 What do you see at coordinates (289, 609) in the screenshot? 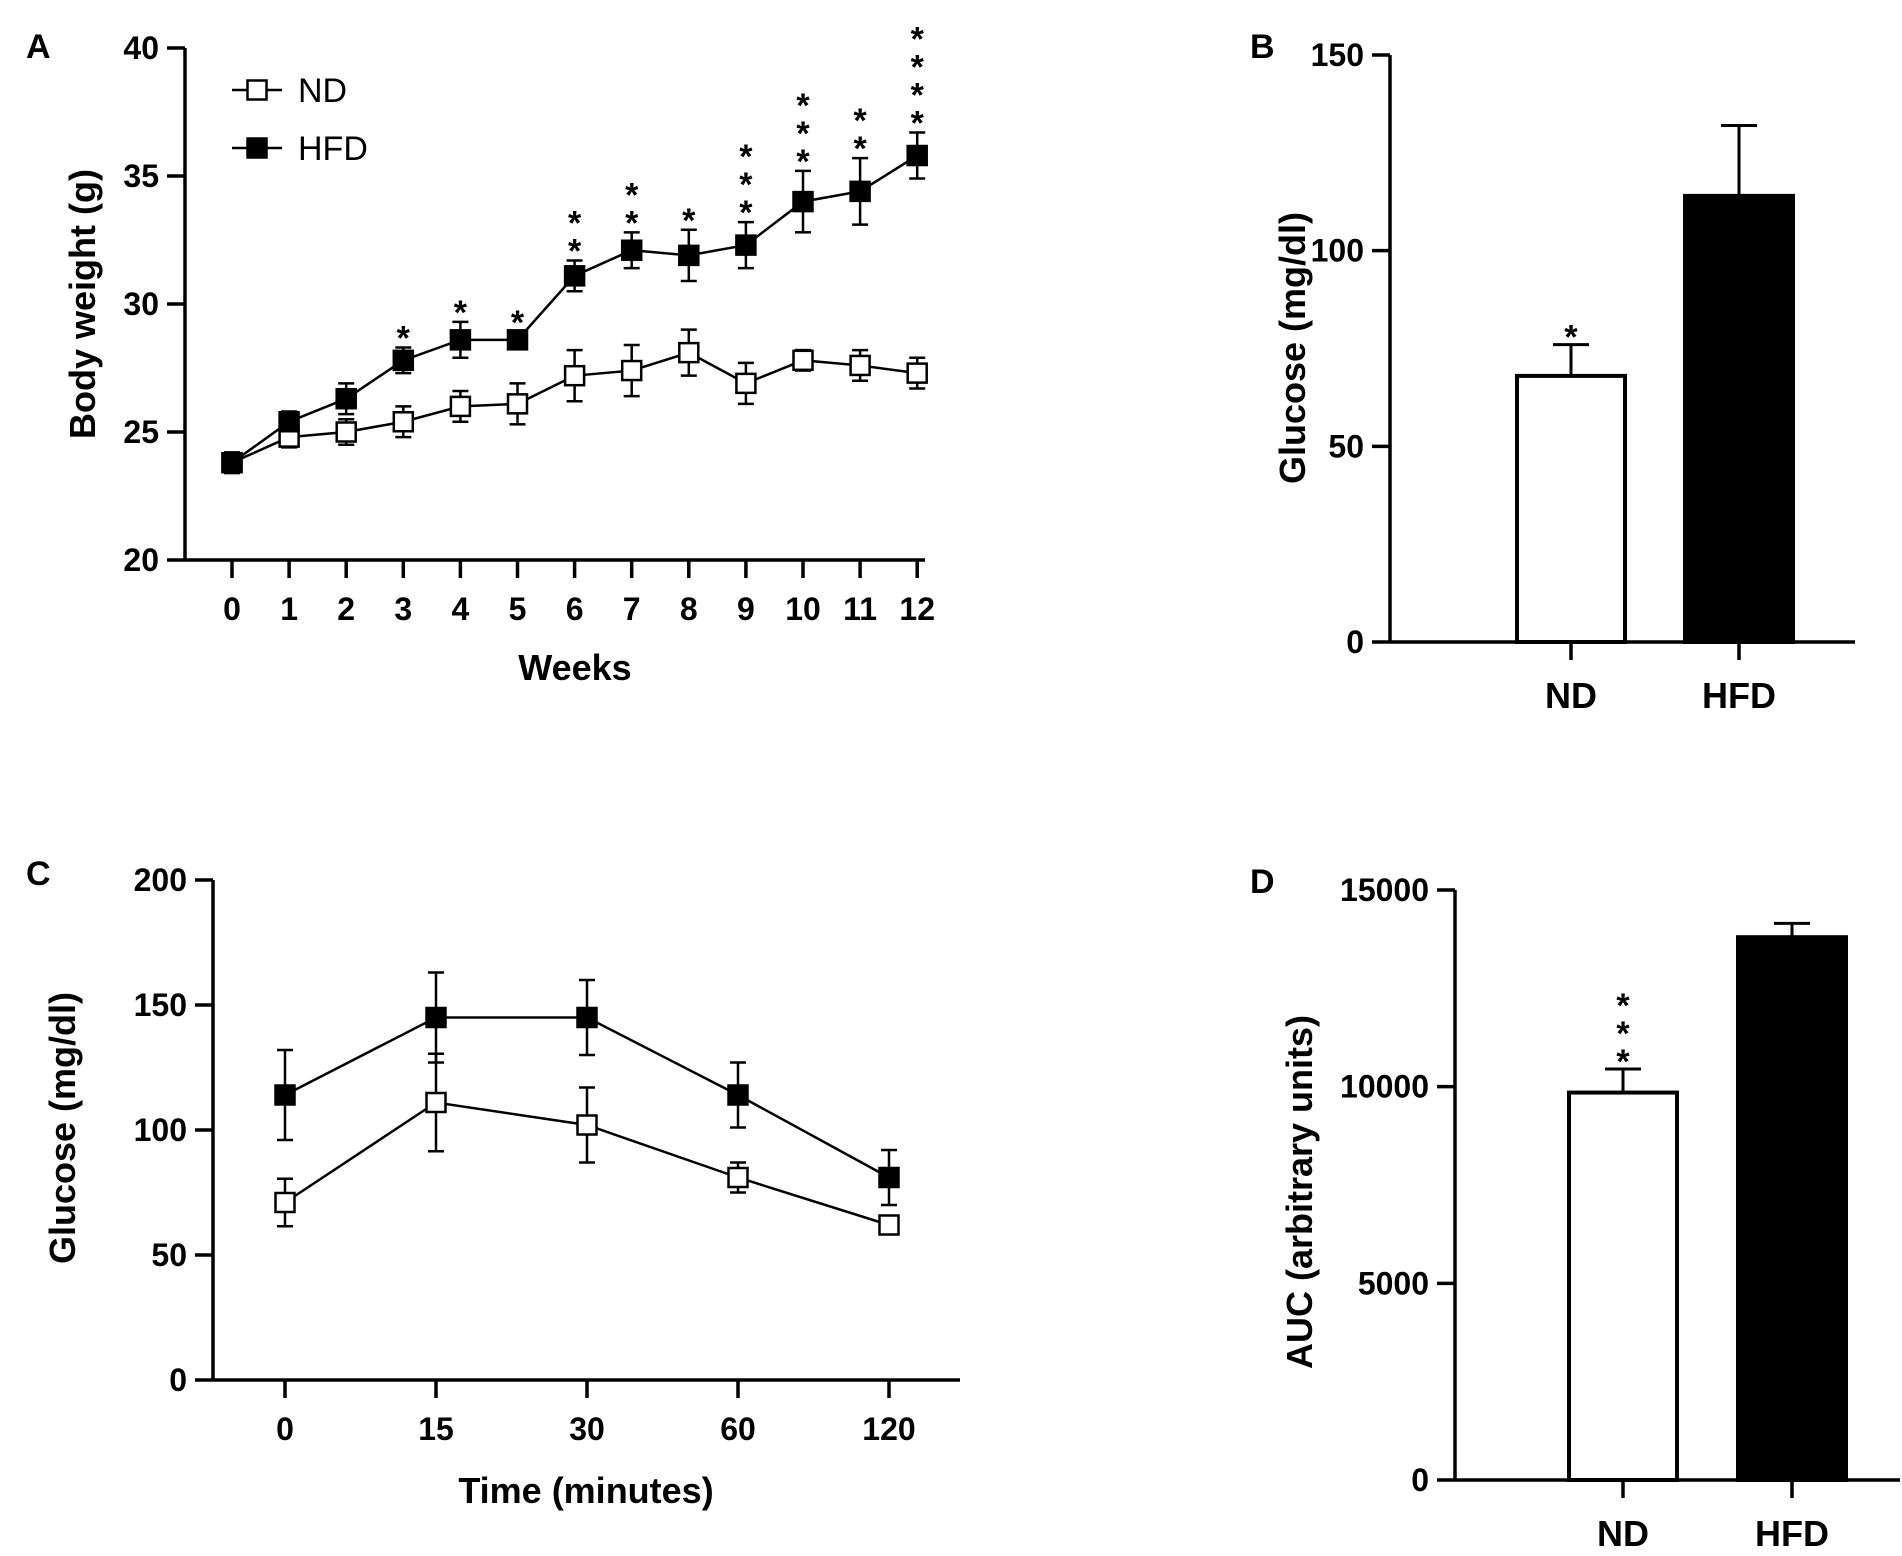
I see `x-tick-label: 1` at bounding box center [289, 609].